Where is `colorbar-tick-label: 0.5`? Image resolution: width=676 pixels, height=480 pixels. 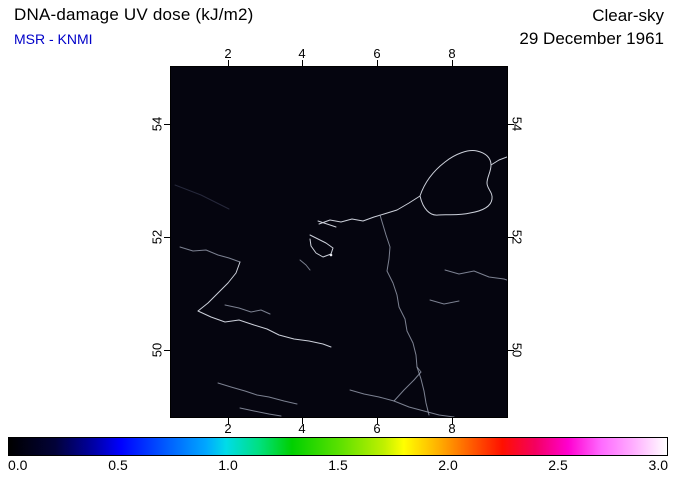 colorbar-tick-label: 0.5 is located at coordinates (118, 465).